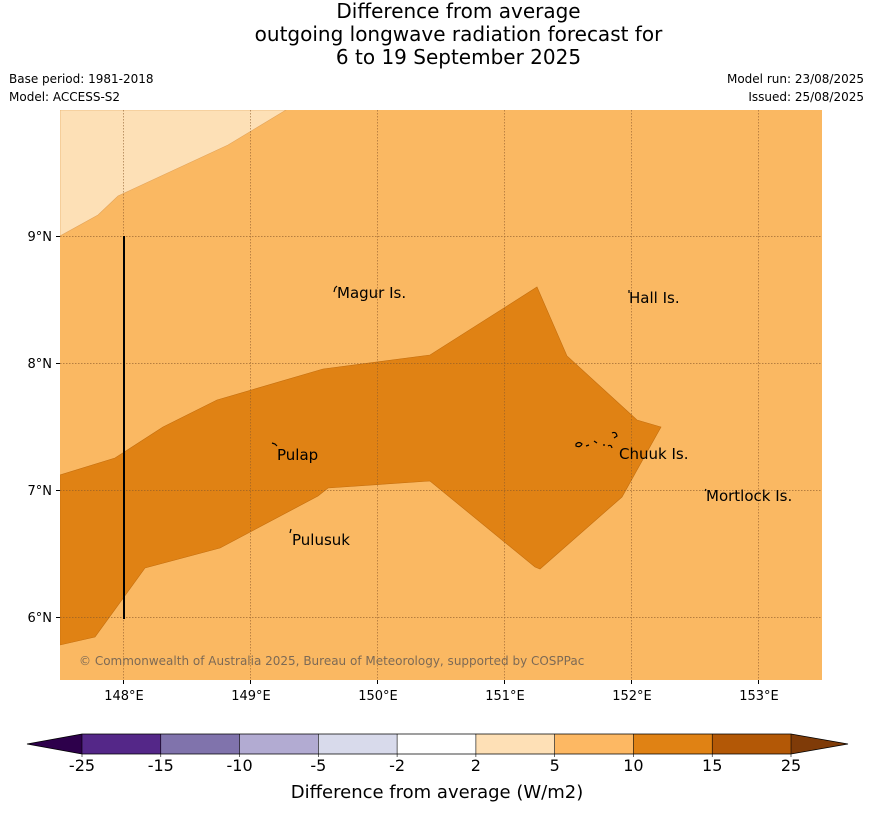  I want to click on lat-label-7n: 7°N, so click(40, 491).